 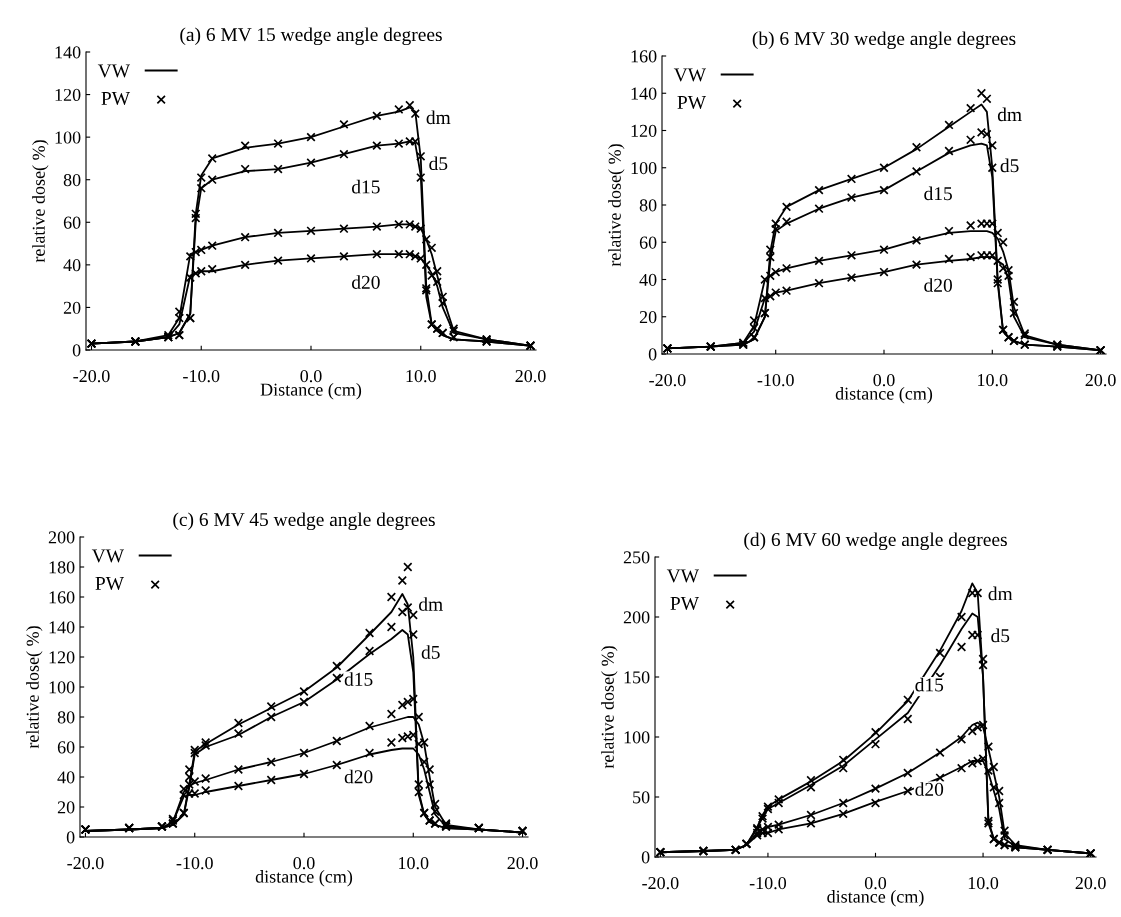 I want to click on chart-title: (d) 6 MV 60 wedge angle degrees, so click(x=875, y=541).